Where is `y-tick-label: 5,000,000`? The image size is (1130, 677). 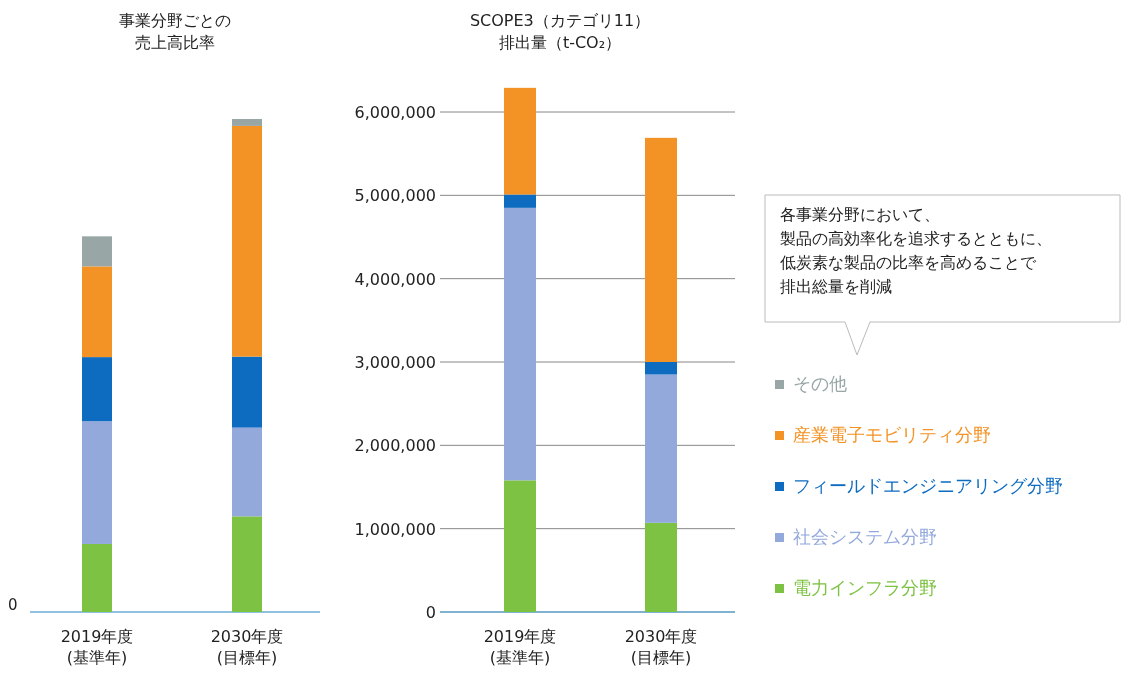
y-tick-label: 5,000,000 is located at coordinates (395, 196).